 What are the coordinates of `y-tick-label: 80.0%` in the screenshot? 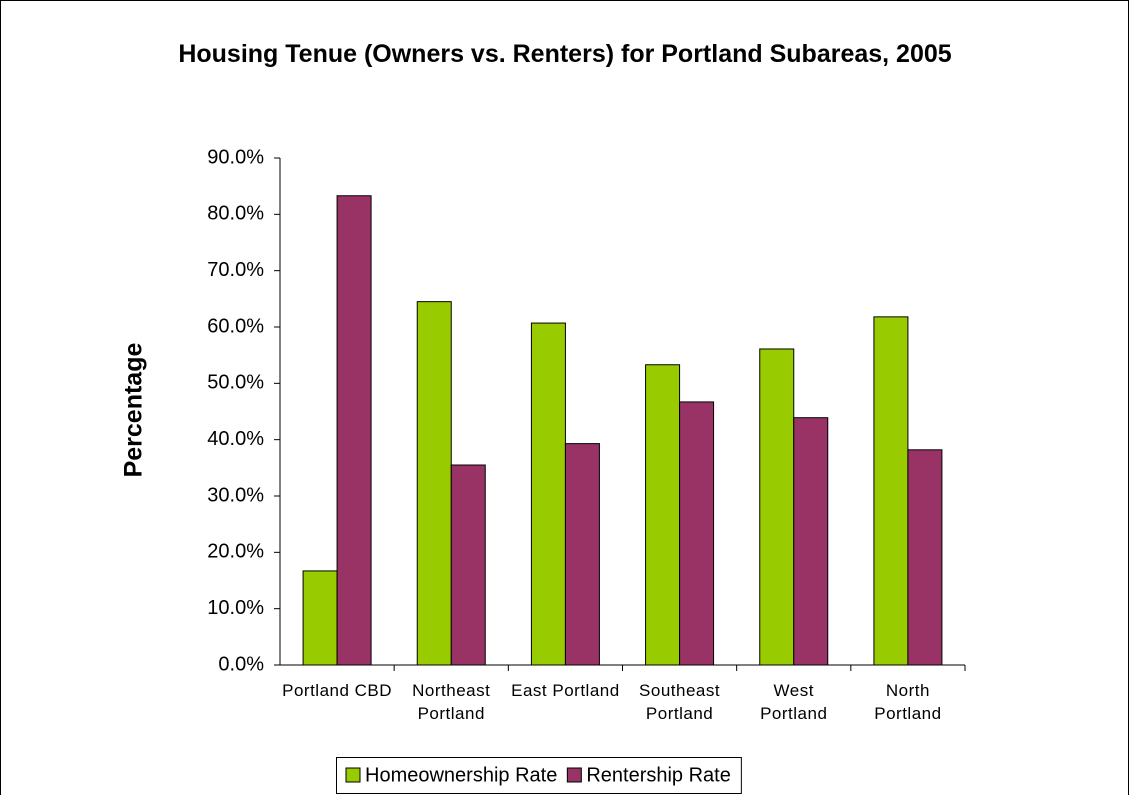 It's located at (235, 214).